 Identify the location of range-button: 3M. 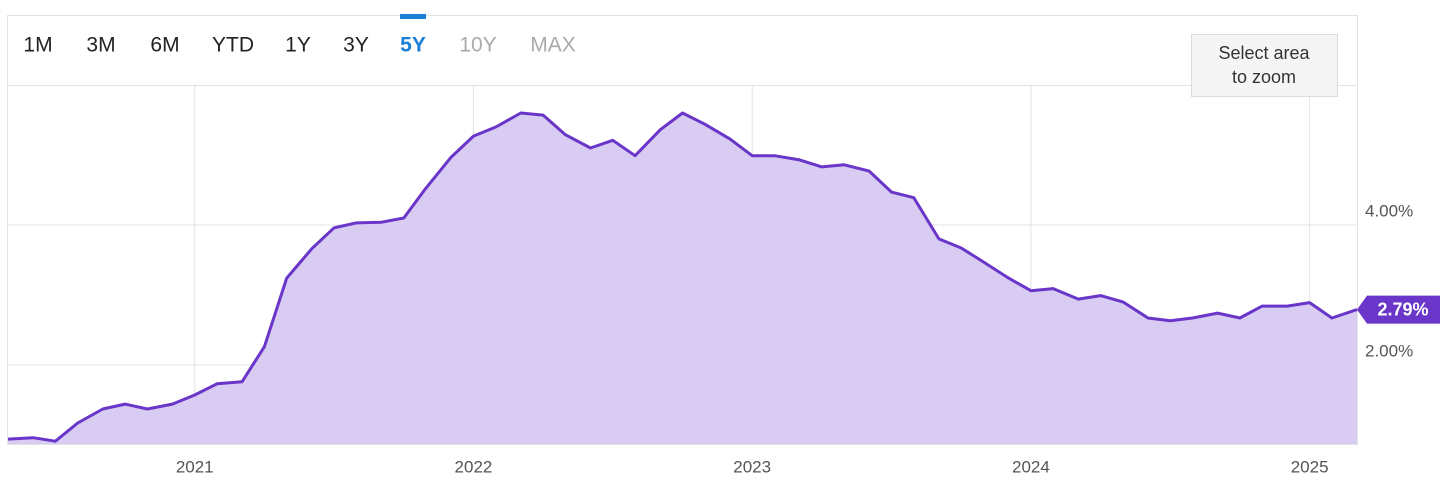
(100, 45).